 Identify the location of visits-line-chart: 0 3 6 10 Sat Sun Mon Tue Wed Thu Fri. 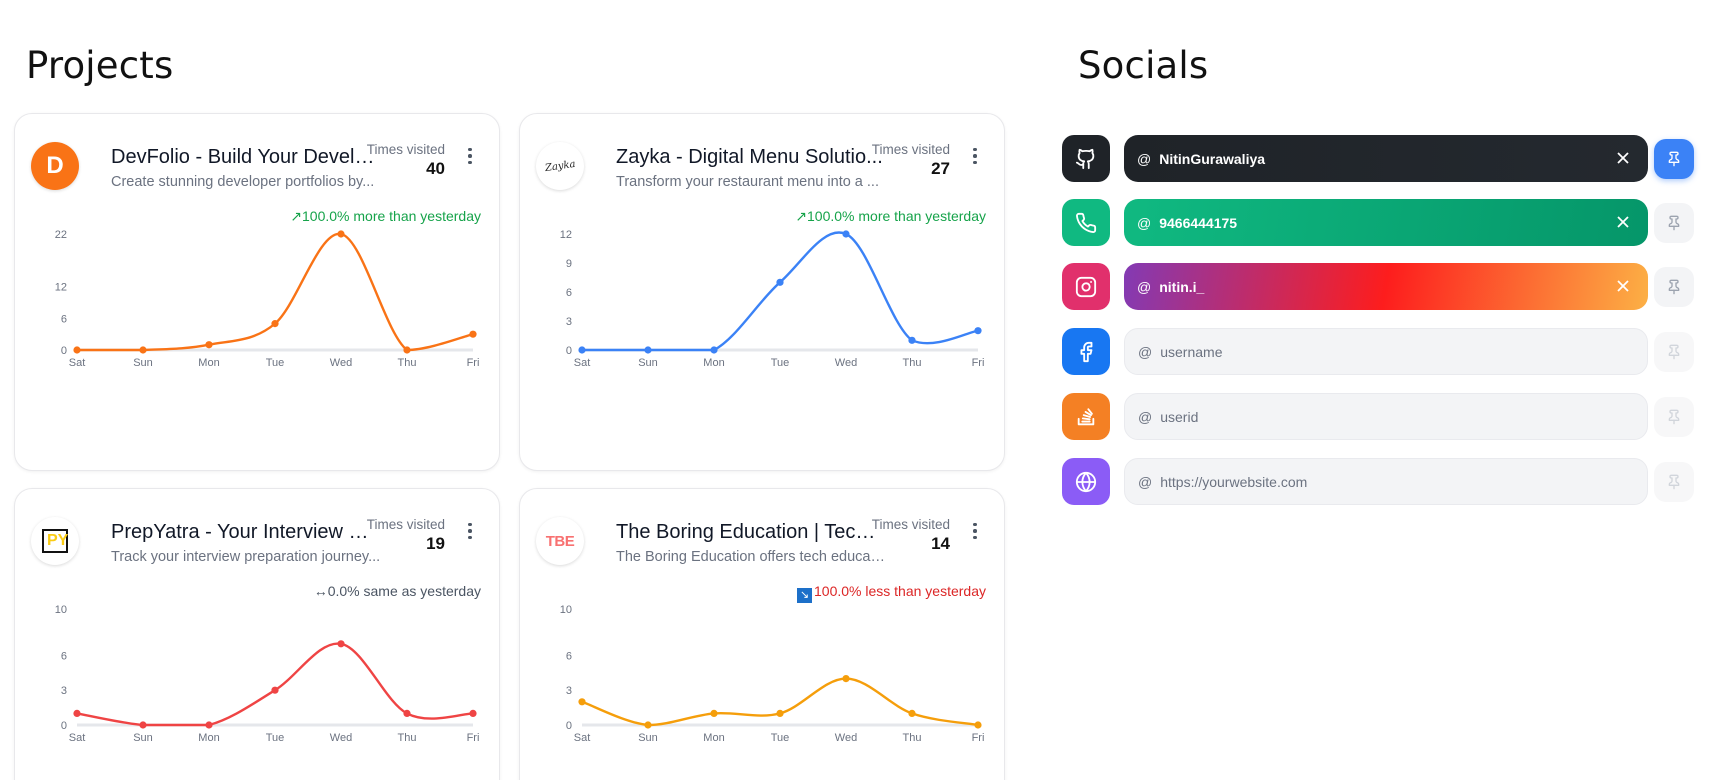
(764, 686).